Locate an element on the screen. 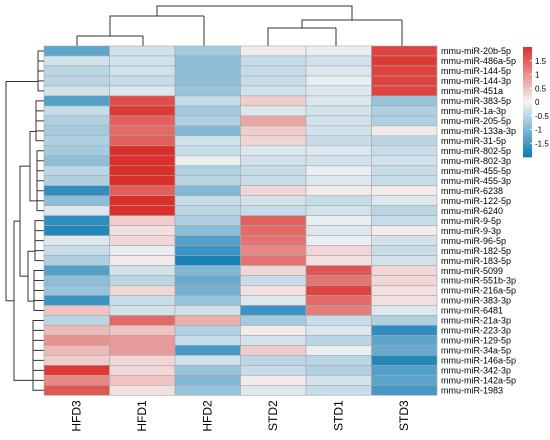 This screenshot has height=440, width=550. row-label: mmu-miR-182-5p is located at coordinates (476, 251).